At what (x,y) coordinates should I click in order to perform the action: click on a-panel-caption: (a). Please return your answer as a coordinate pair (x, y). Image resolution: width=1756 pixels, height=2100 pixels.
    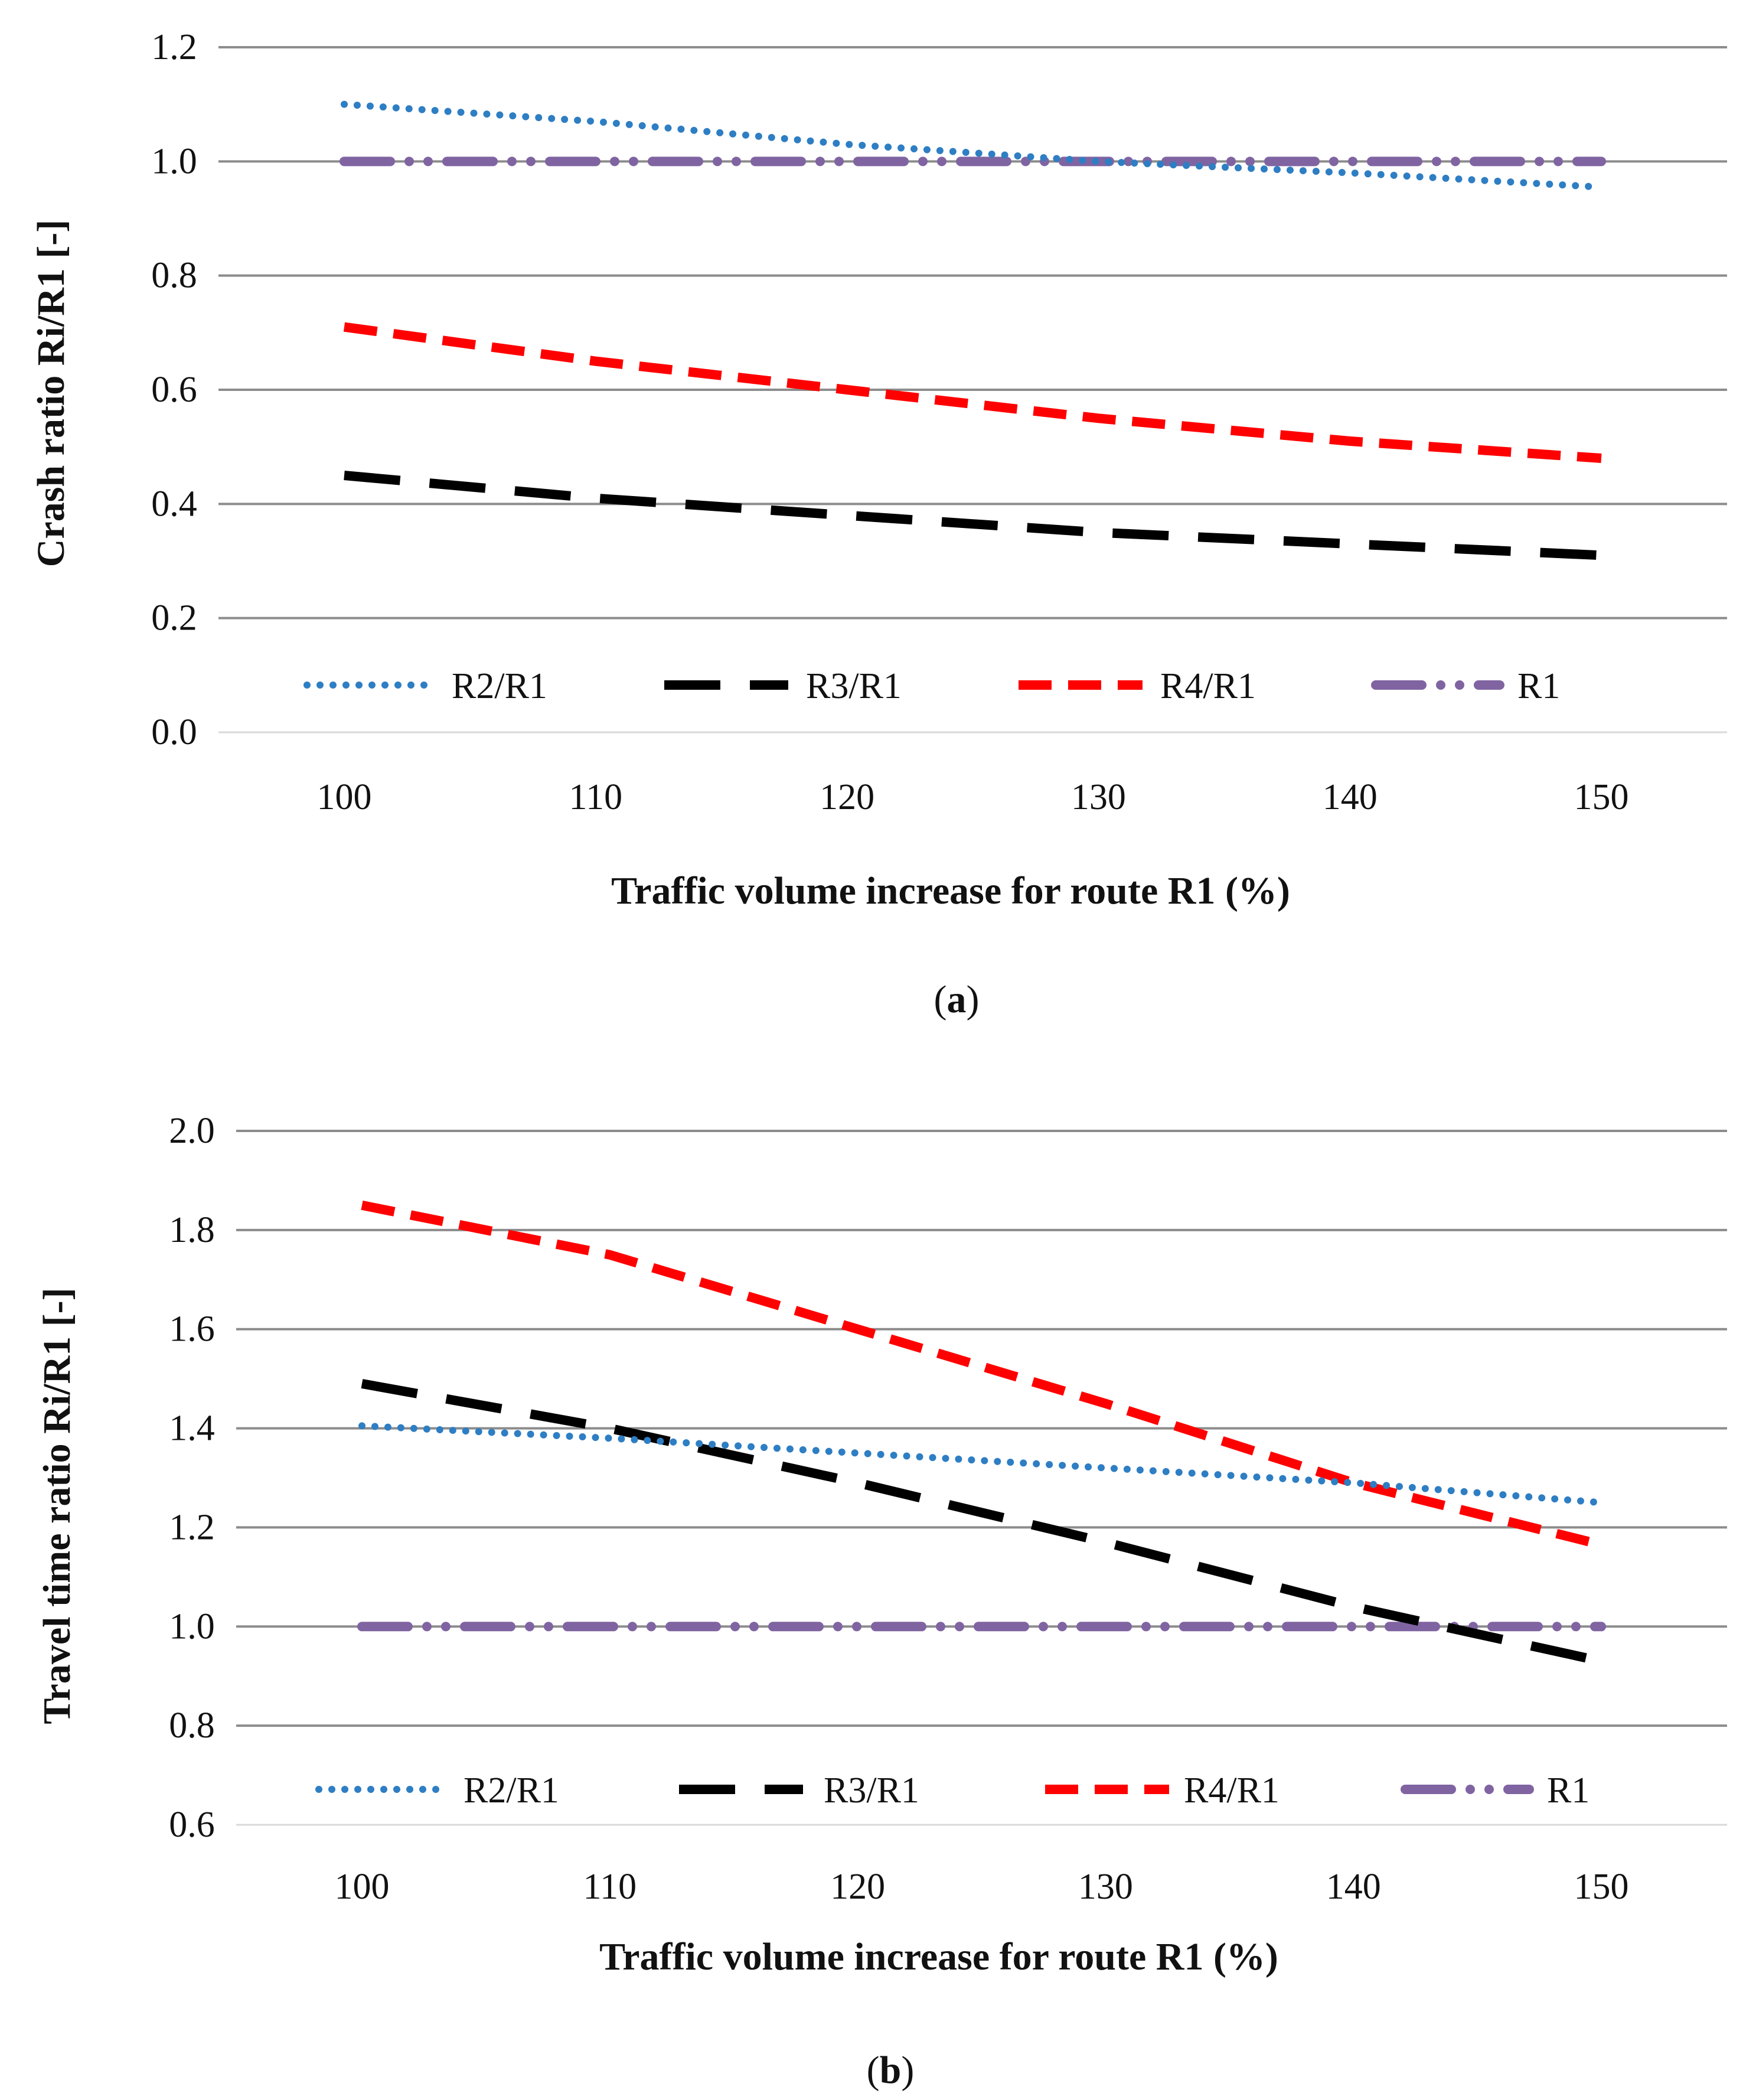
    Looking at the image, I should click on (957, 999).